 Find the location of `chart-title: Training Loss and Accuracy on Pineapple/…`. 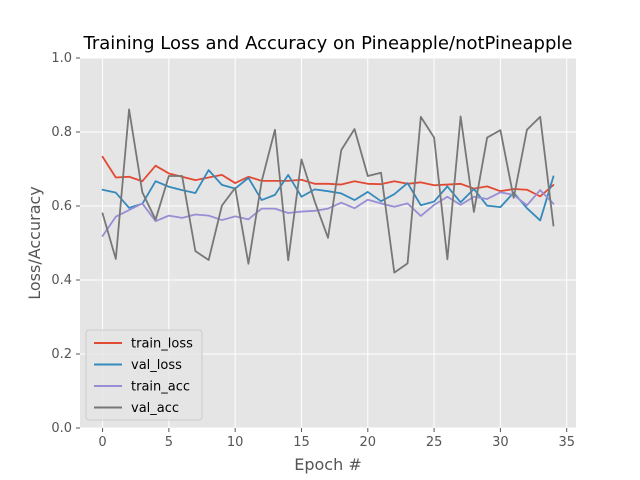

chart-title: Training Loss and Accuracy on Pineapple/… is located at coordinates (328, 43).